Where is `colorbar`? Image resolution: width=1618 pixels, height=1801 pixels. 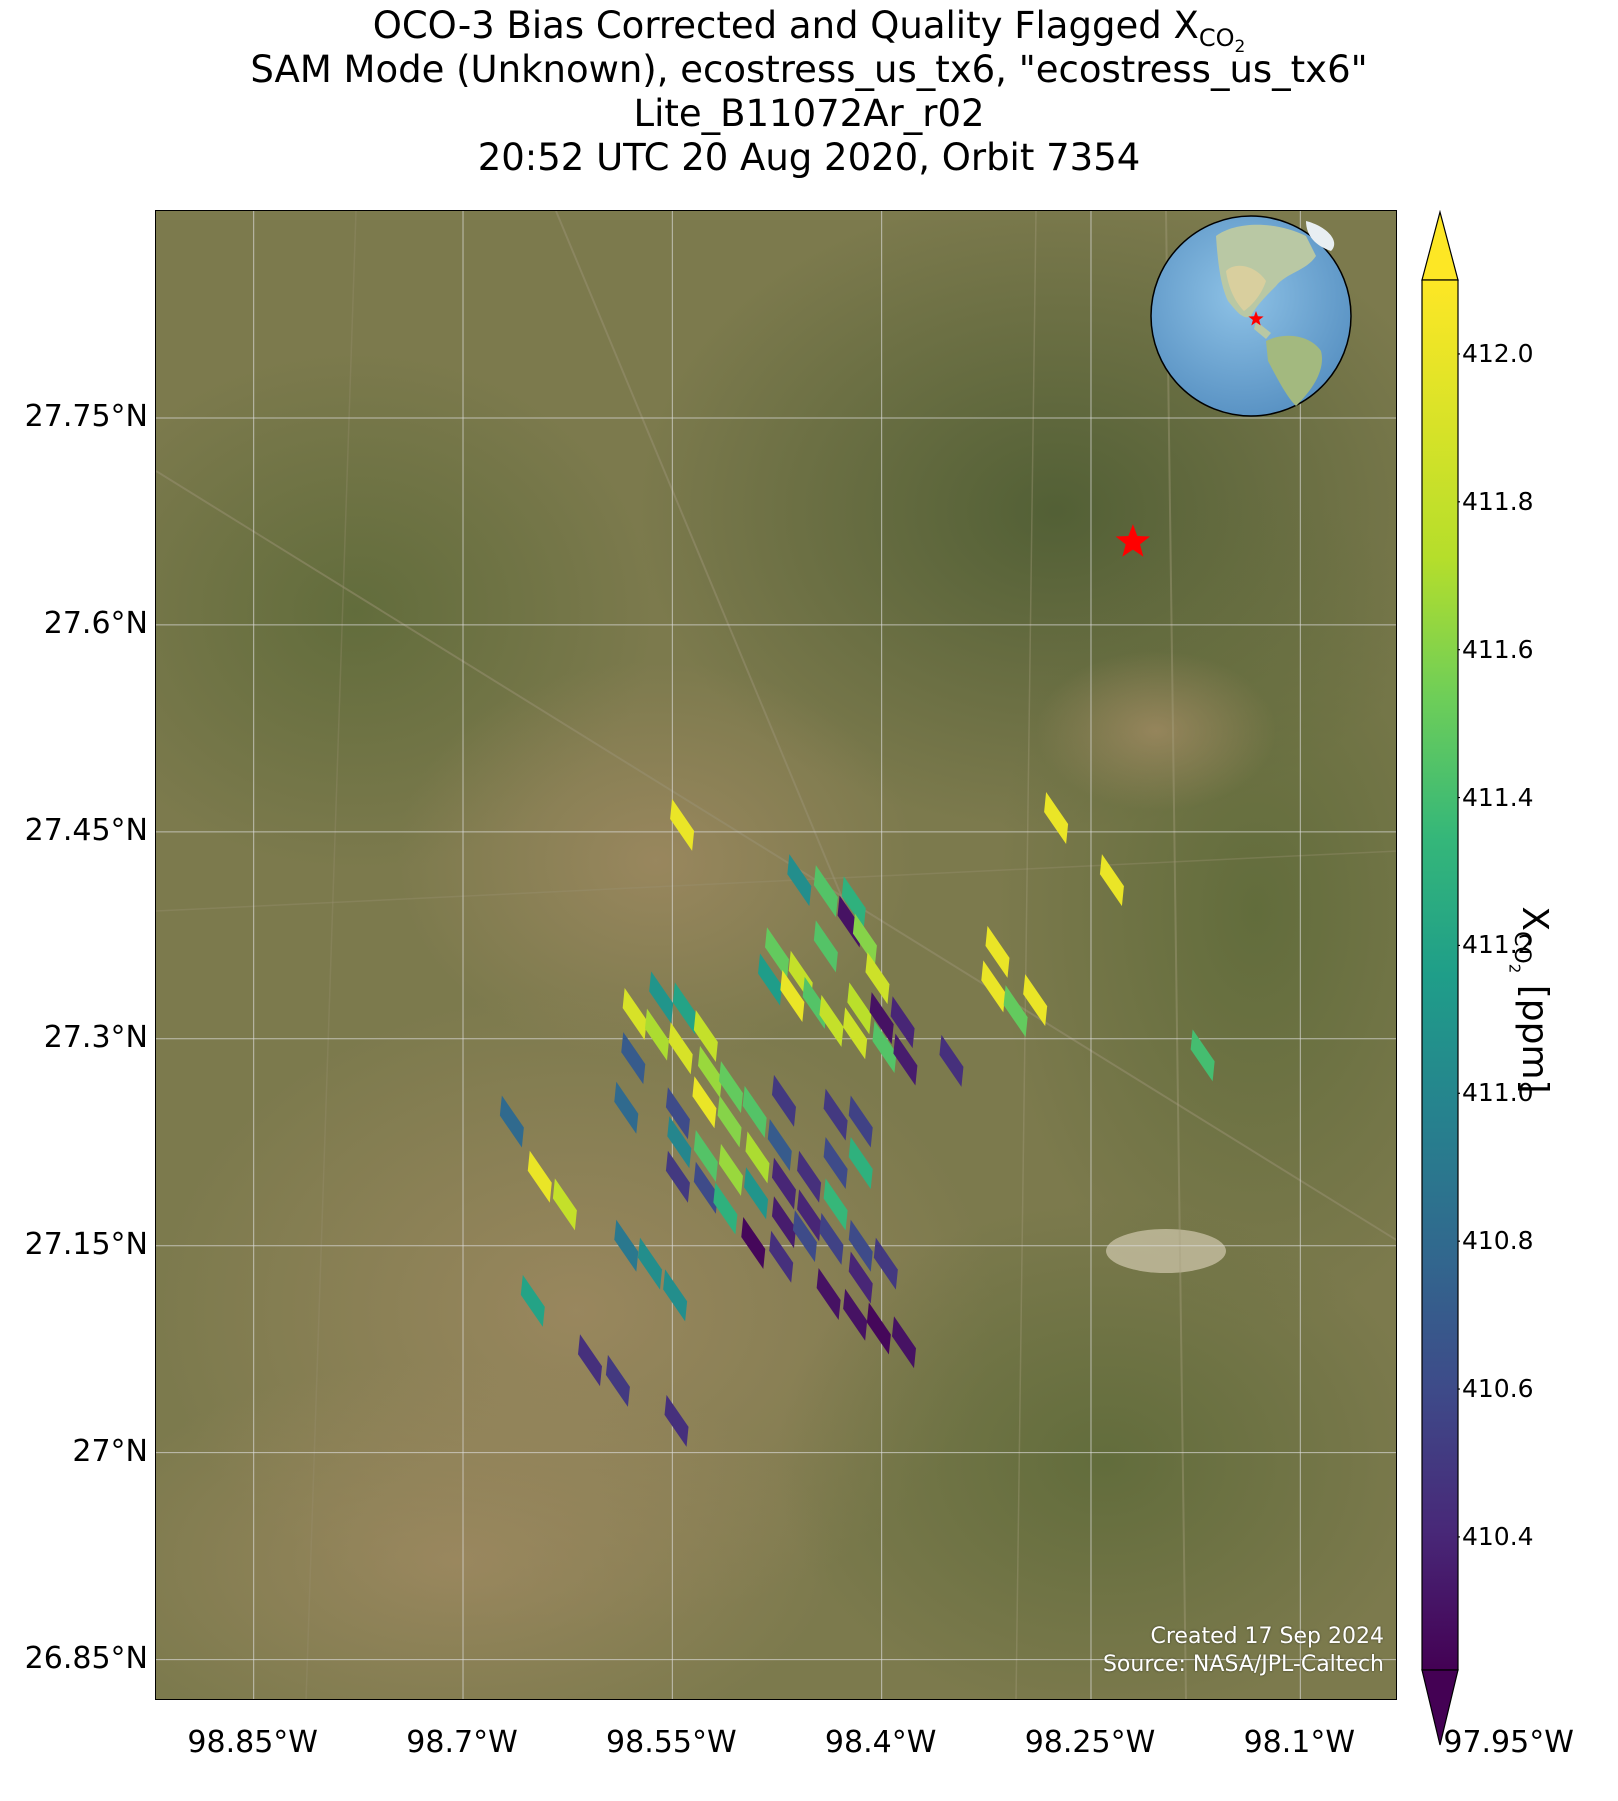 colorbar is located at coordinates (1440, 978).